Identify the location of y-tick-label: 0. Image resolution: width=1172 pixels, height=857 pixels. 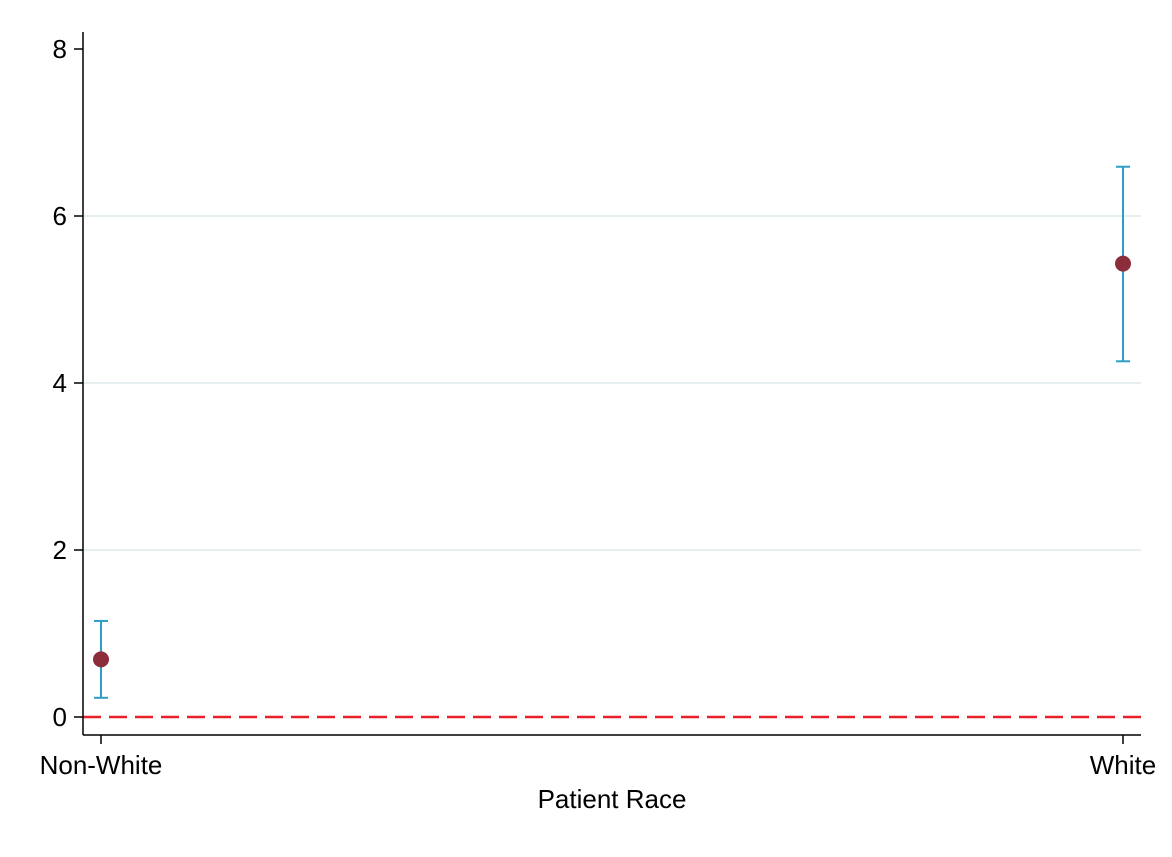
(60, 717).